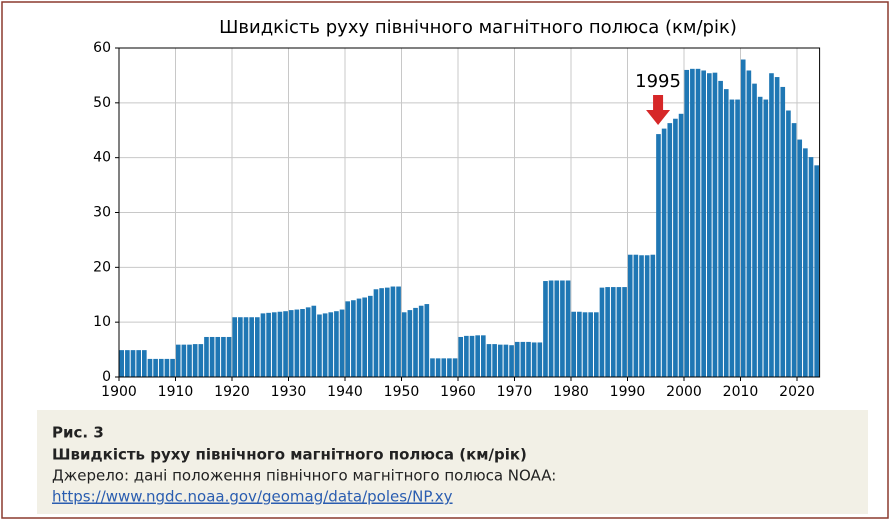  What do you see at coordinates (102, 267) in the screenshot?
I see `y-tick-label: 20` at bounding box center [102, 267].